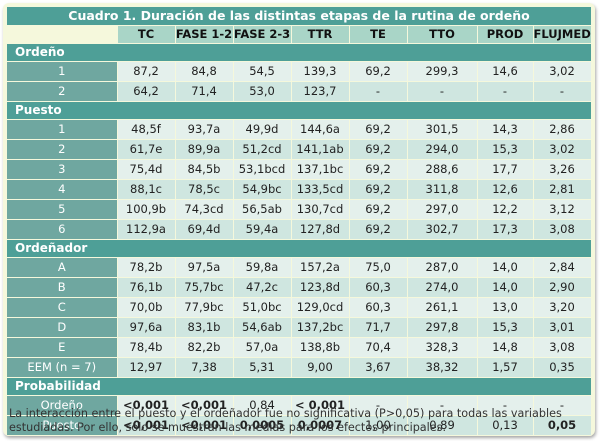 The image size is (600, 441). What do you see at coordinates (320, 327) in the screenshot?
I see `table-cell: 137,2bc` at bounding box center [320, 327].